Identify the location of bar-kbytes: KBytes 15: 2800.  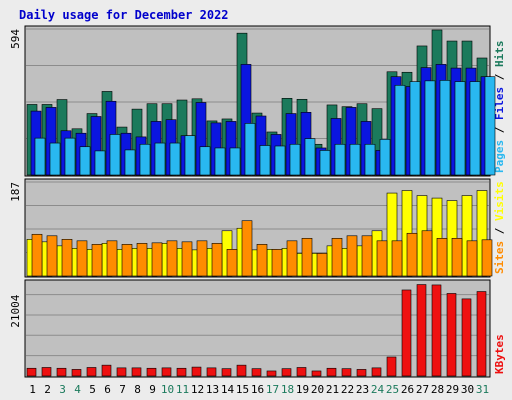
(241, 370).